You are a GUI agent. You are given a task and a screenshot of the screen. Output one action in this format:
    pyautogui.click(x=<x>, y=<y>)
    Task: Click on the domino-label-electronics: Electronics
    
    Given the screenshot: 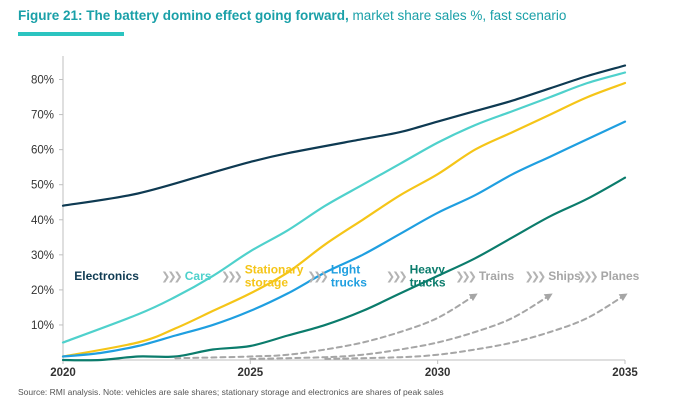 What is the action you would take?
    pyautogui.click(x=106, y=276)
    